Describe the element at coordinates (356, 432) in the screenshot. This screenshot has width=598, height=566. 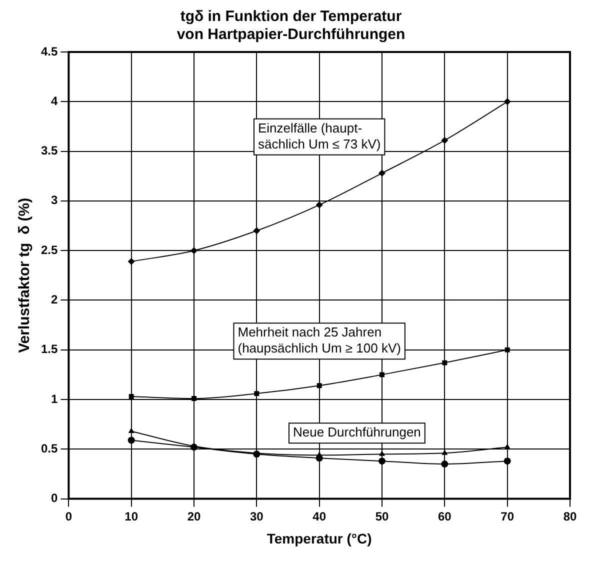
I see `annotation: Neue Durchführungen` at that location.